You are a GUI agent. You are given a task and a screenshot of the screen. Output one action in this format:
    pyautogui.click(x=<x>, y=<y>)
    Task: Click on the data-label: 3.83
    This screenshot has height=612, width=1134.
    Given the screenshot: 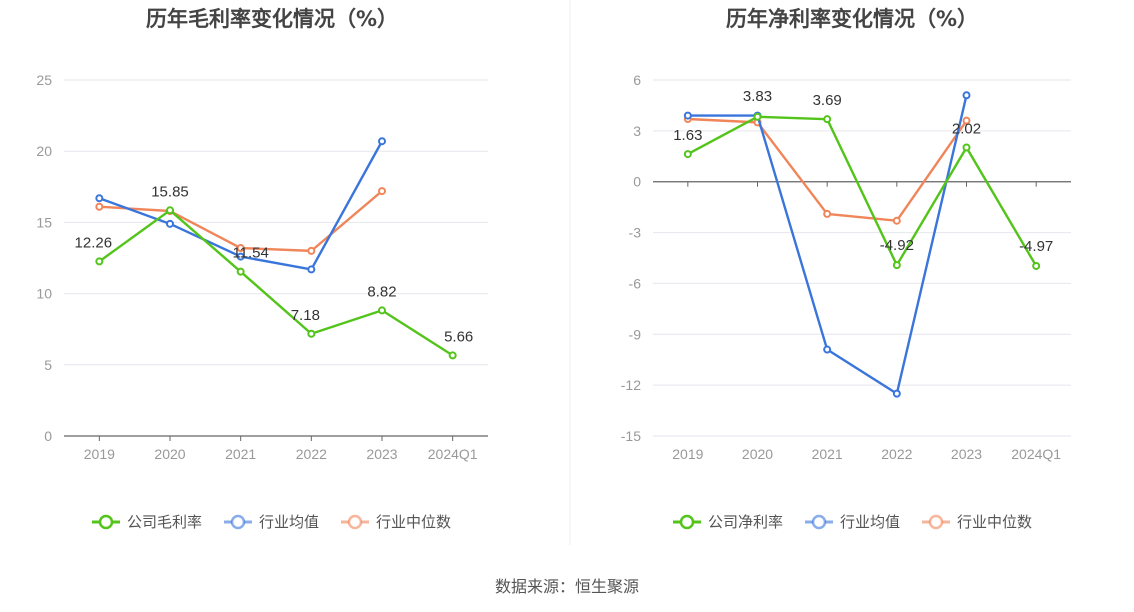 What is the action you would take?
    pyautogui.click(x=757, y=96)
    